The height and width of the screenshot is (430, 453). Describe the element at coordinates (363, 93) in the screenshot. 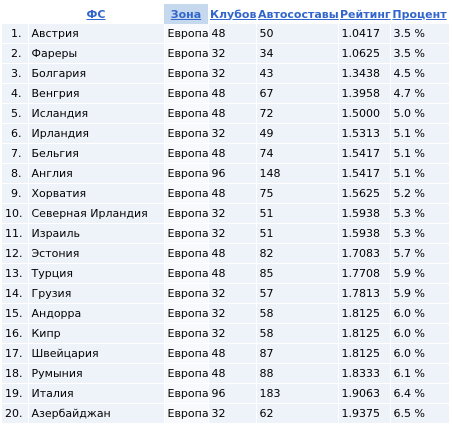

I see `cell-rating: 1.3958` at that location.